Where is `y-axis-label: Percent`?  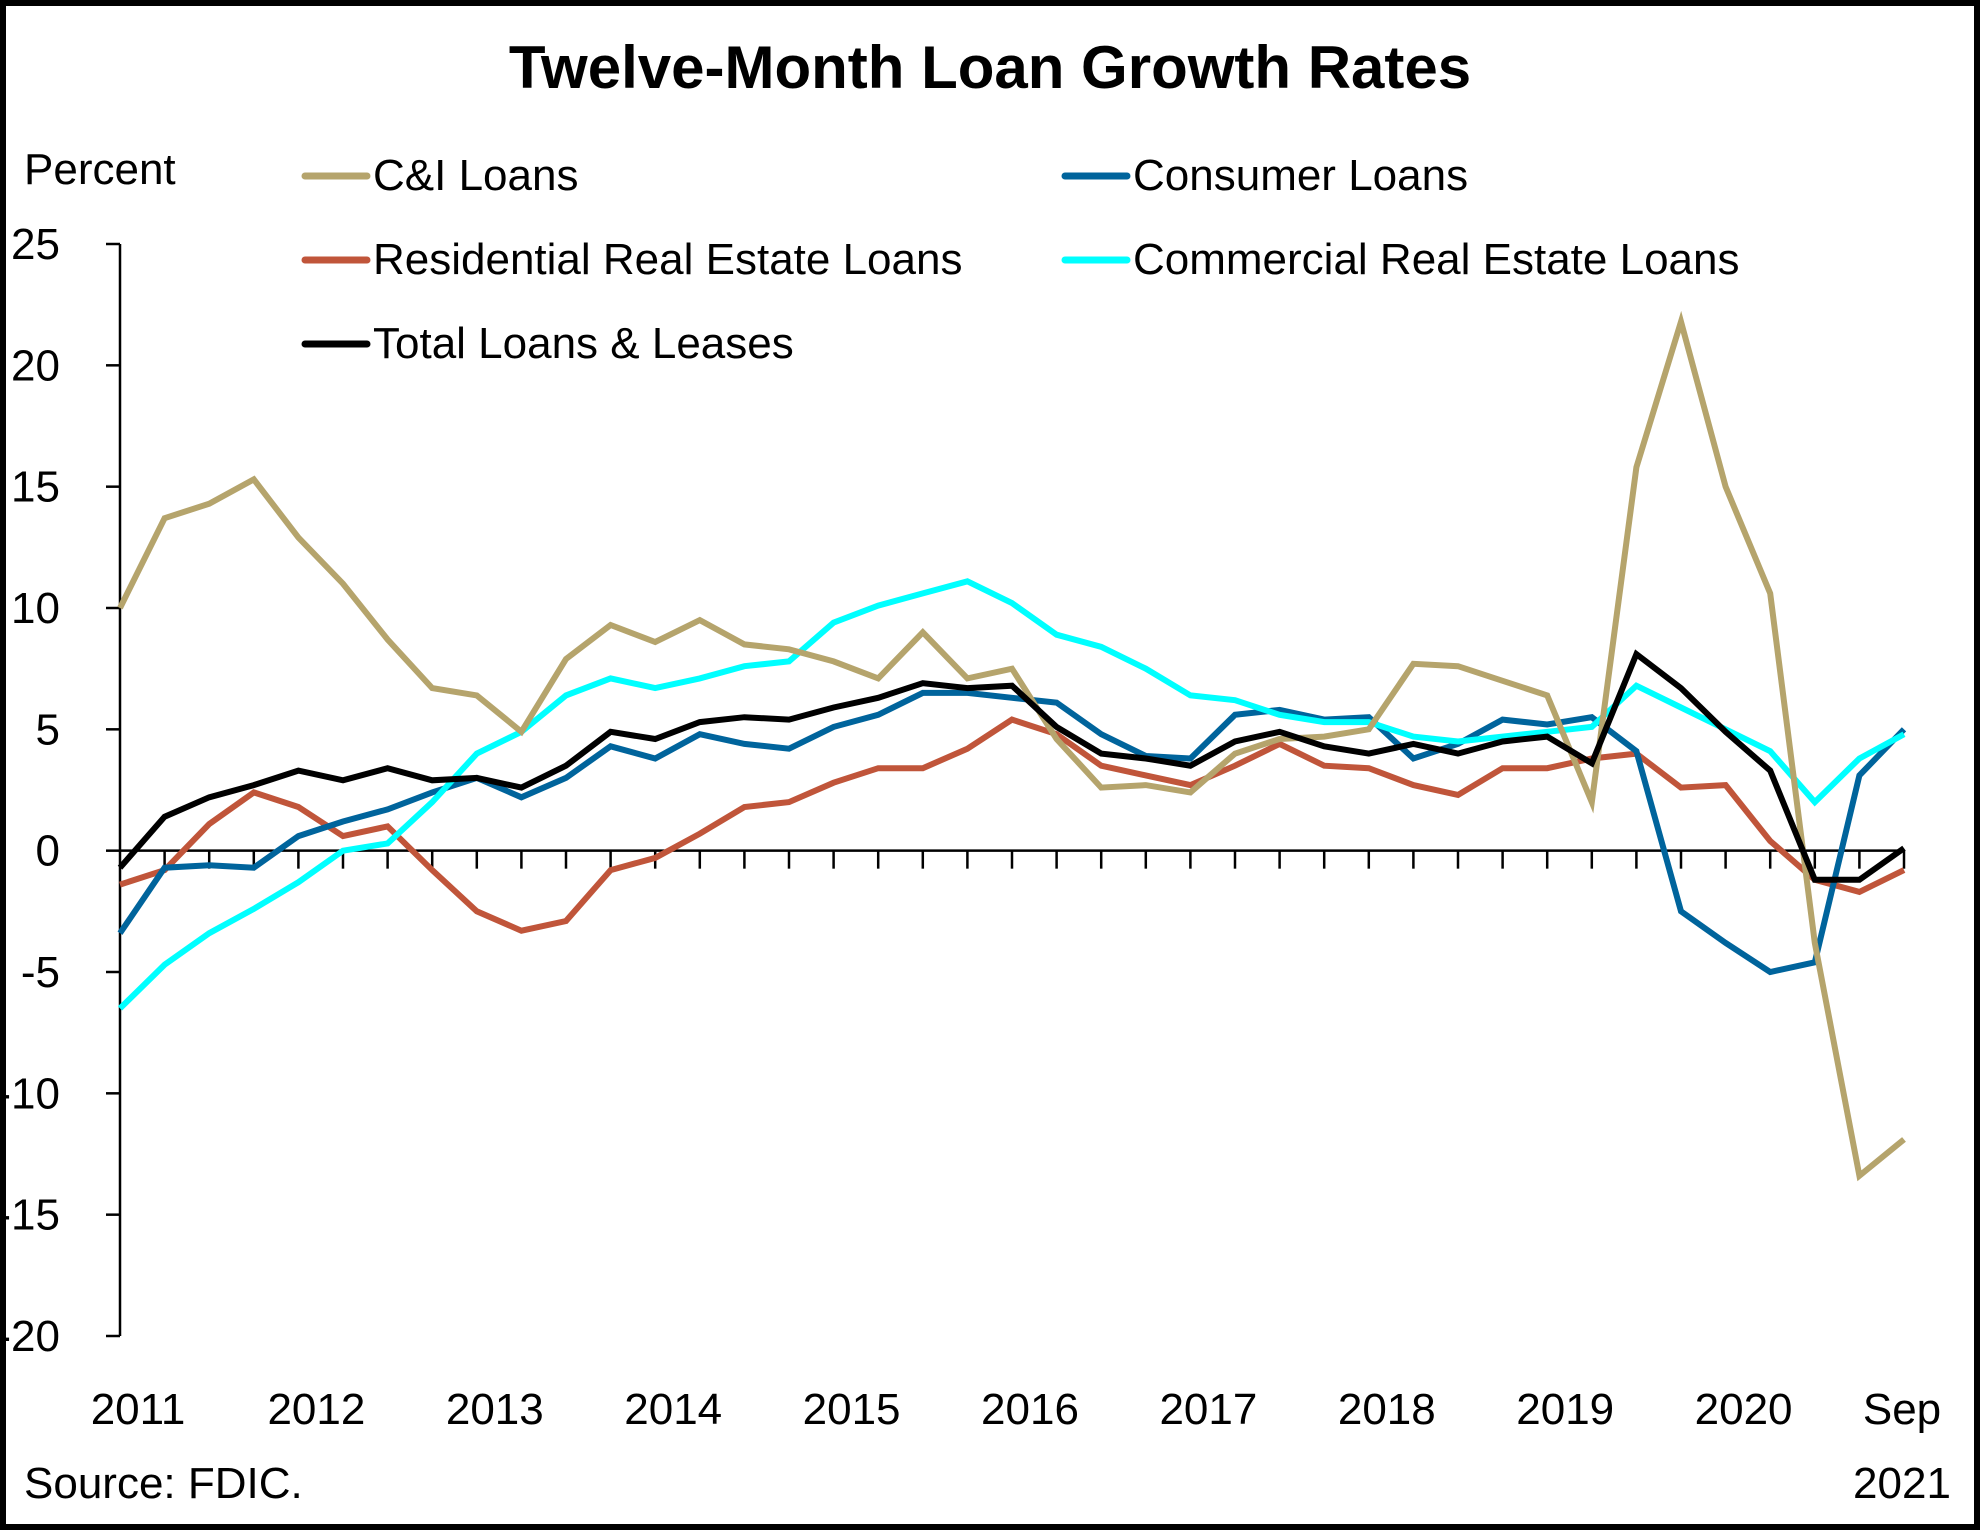
y-axis-label: Percent is located at coordinates (100, 169).